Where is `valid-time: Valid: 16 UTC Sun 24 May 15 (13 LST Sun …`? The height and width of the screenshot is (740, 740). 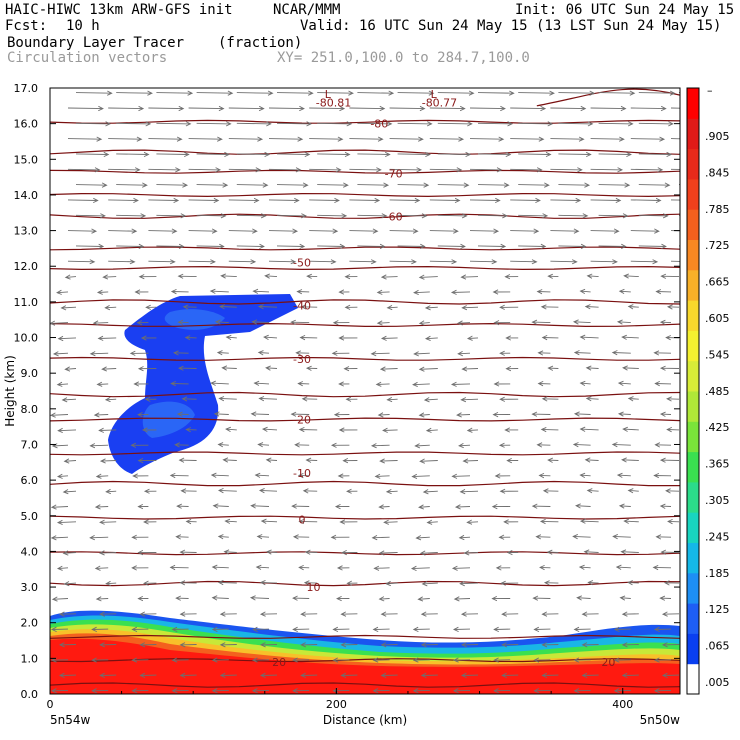 valid-time: Valid: 16 UTC Sun 24 May 15 (13 LST Sun … is located at coordinates (511, 26).